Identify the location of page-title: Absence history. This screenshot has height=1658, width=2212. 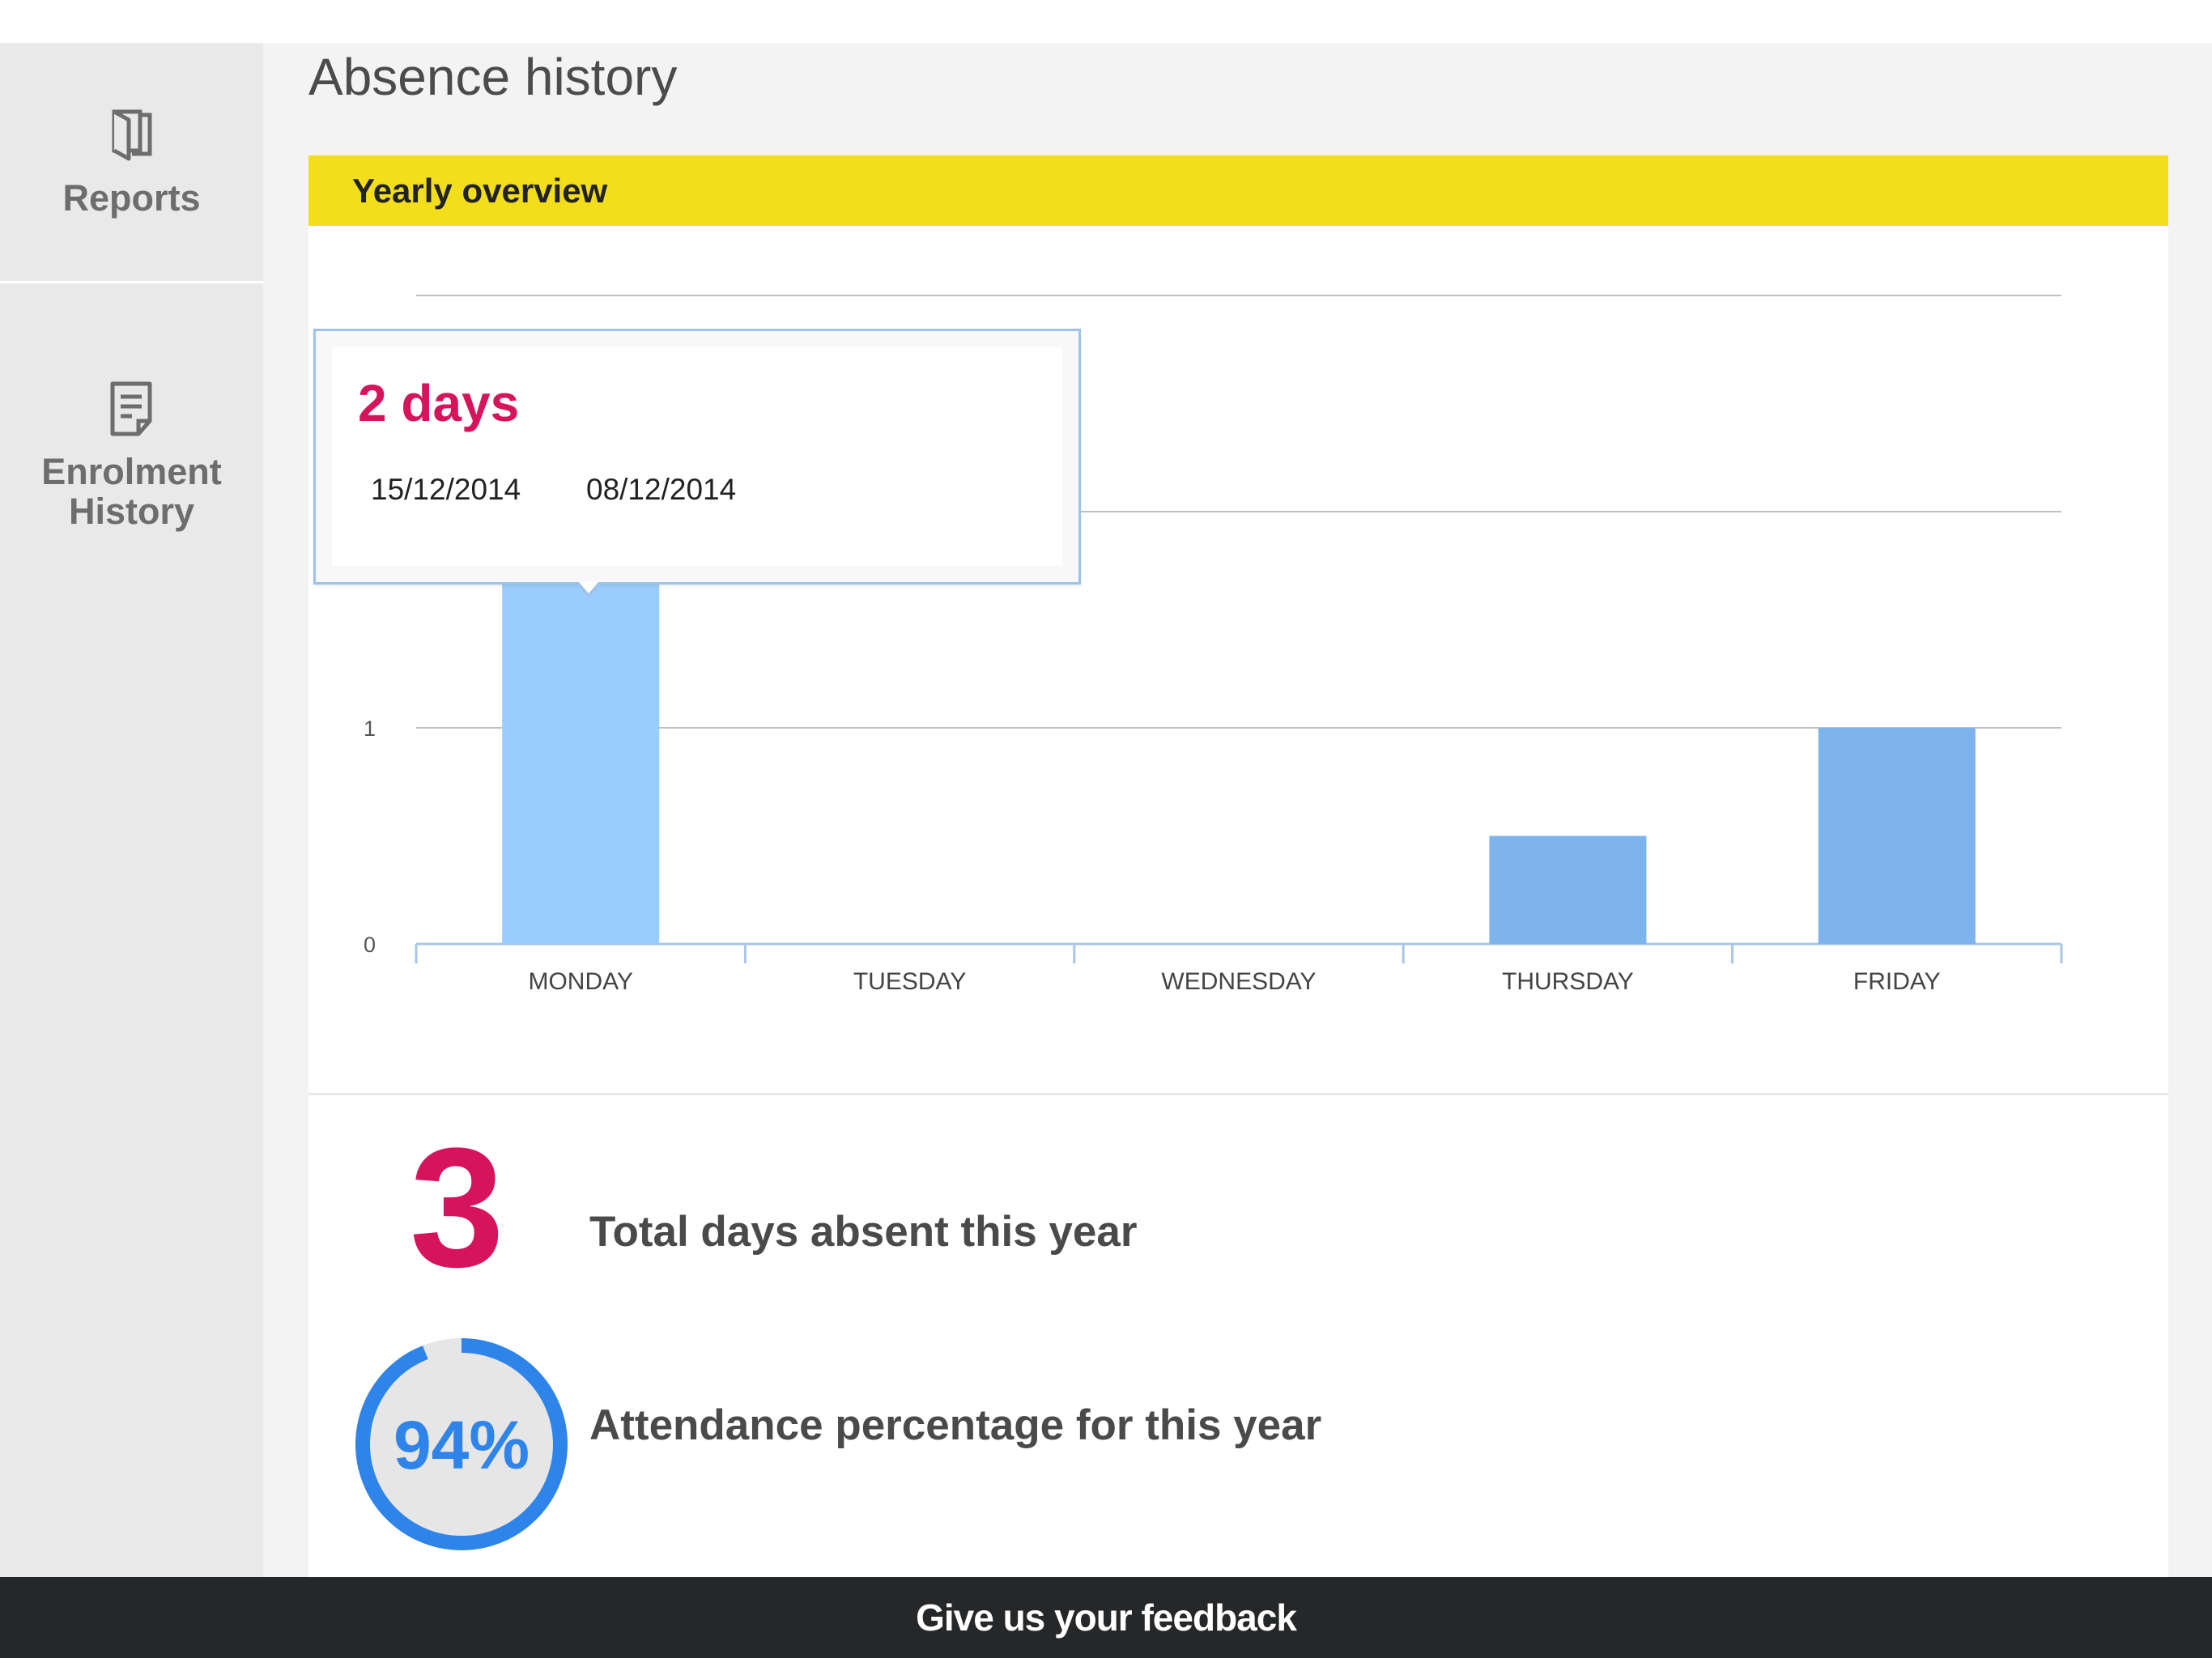
(493, 77).